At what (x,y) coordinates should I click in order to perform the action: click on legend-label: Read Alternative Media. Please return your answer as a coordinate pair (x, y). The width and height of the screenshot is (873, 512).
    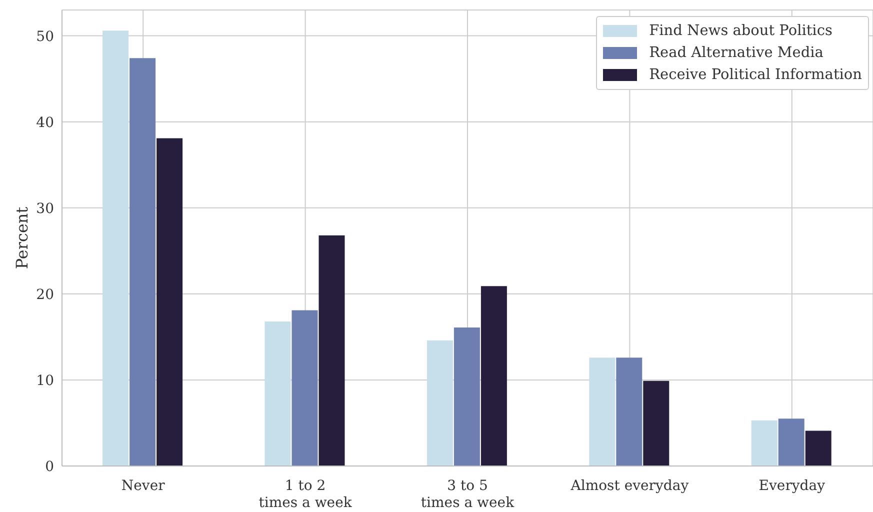
    Looking at the image, I should click on (736, 53).